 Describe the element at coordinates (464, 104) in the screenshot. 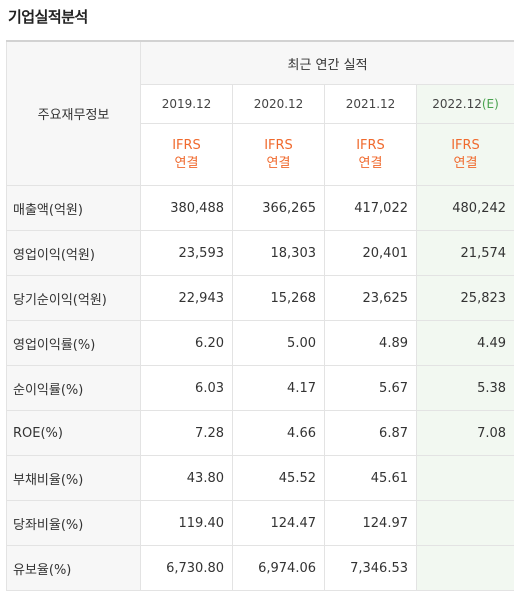

I see `year-header-2022-estimate: 2022.12(E)` at that location.